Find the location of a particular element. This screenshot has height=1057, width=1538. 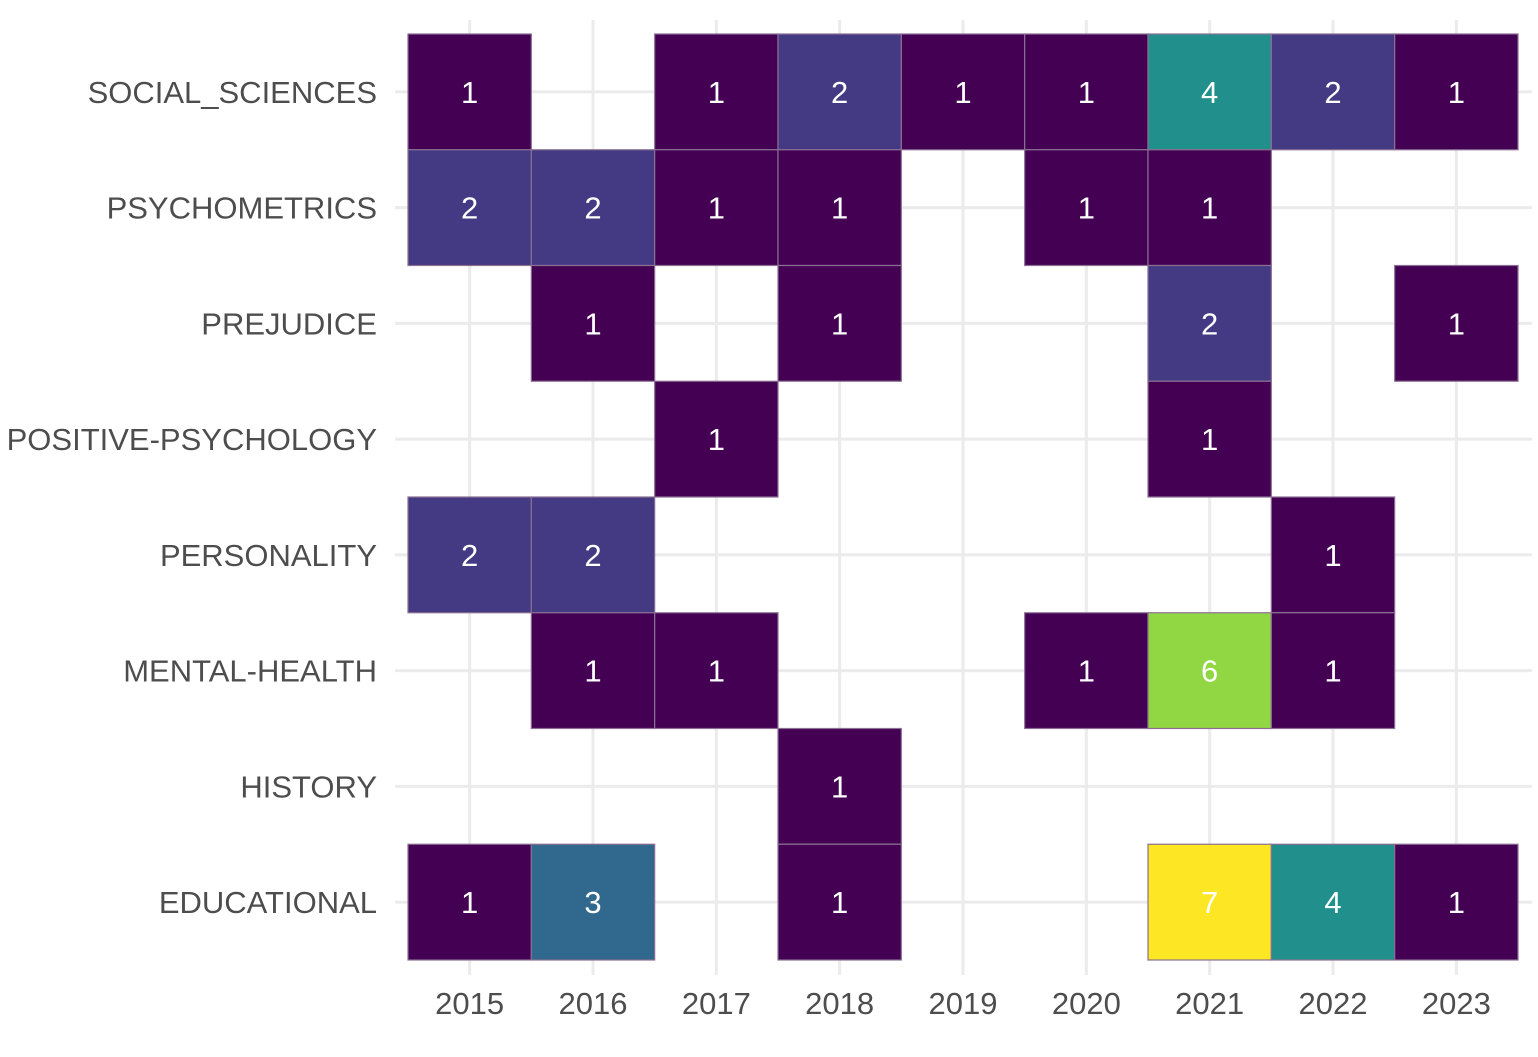

cell-value-label: 7 is located at coordinates (1209, 902).